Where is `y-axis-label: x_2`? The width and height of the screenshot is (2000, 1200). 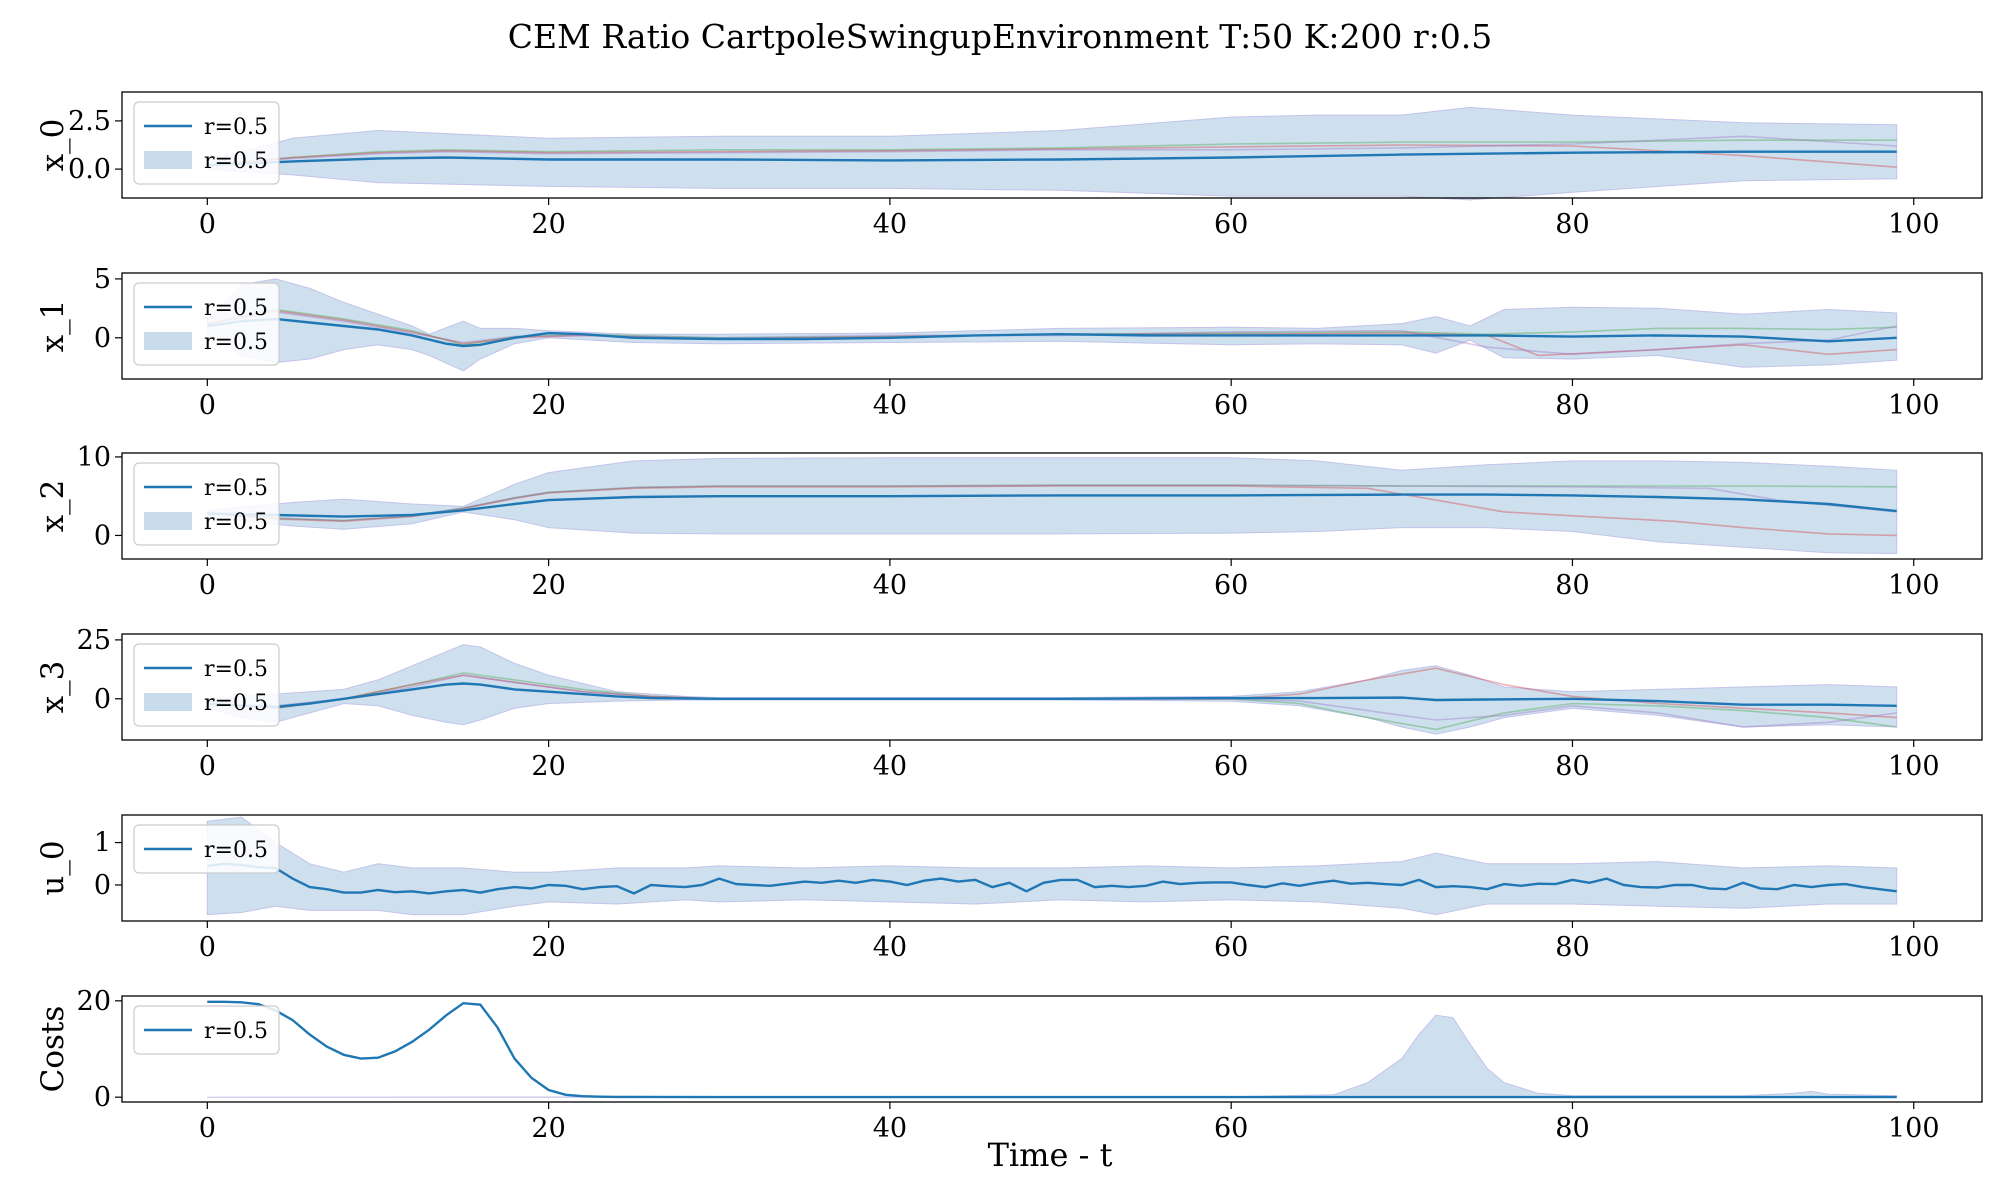 y-axis-label: x_2 is located at coordinates (53, 506).